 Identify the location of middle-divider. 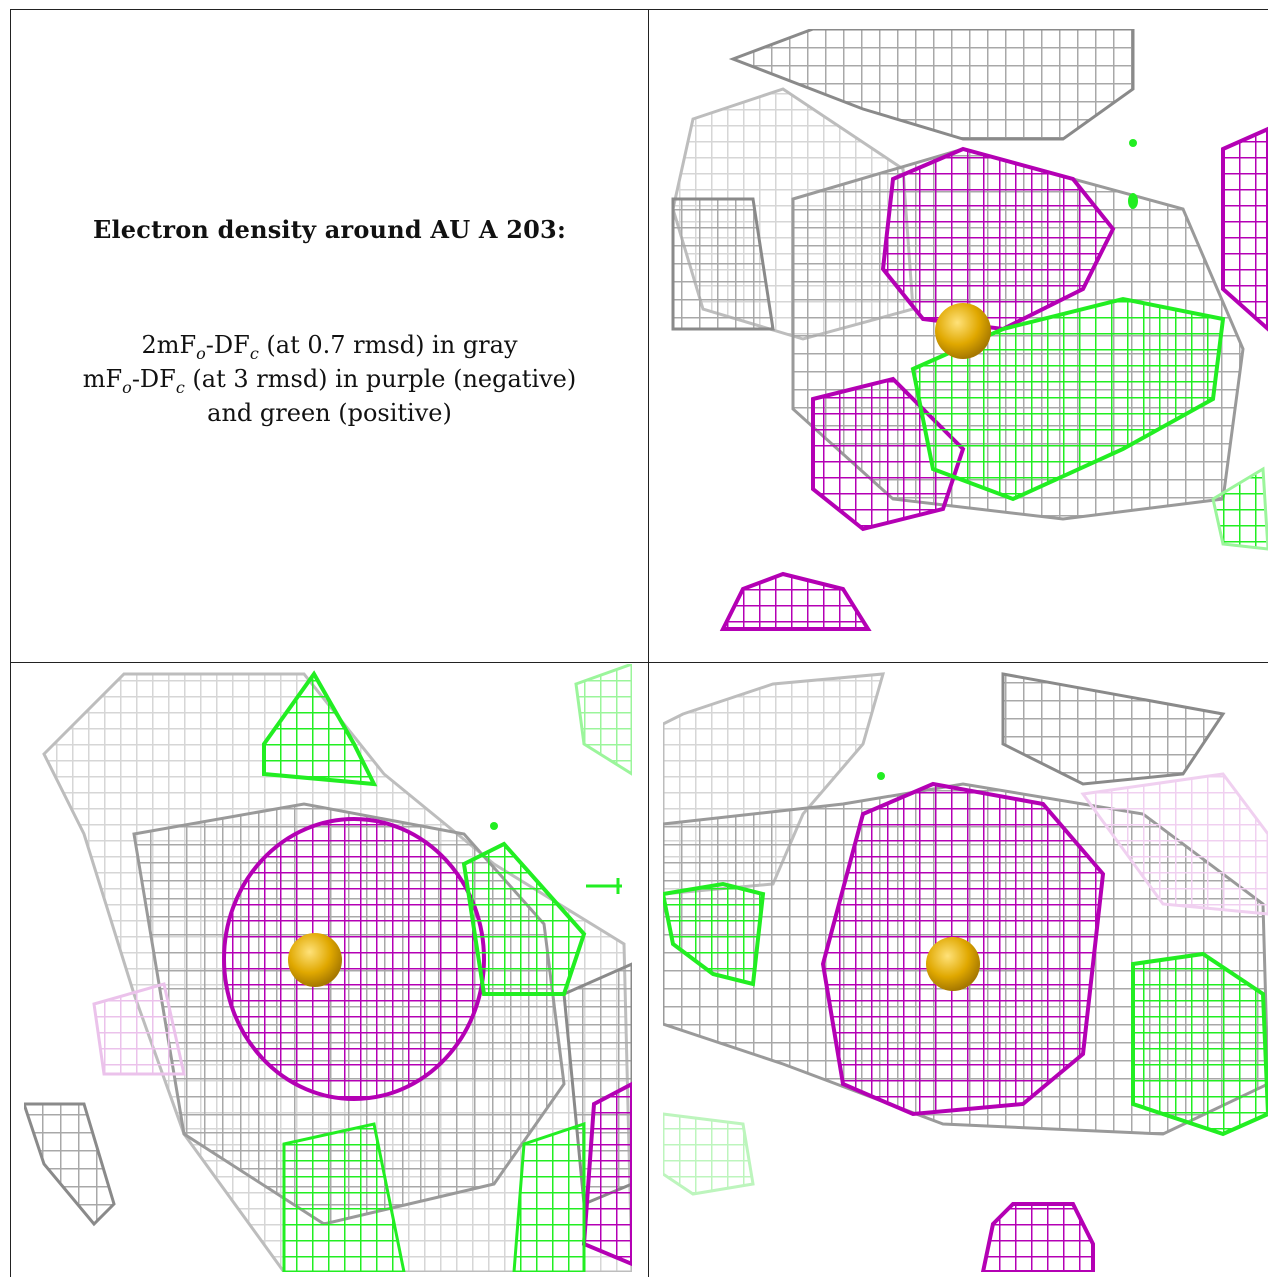
(639, 662).